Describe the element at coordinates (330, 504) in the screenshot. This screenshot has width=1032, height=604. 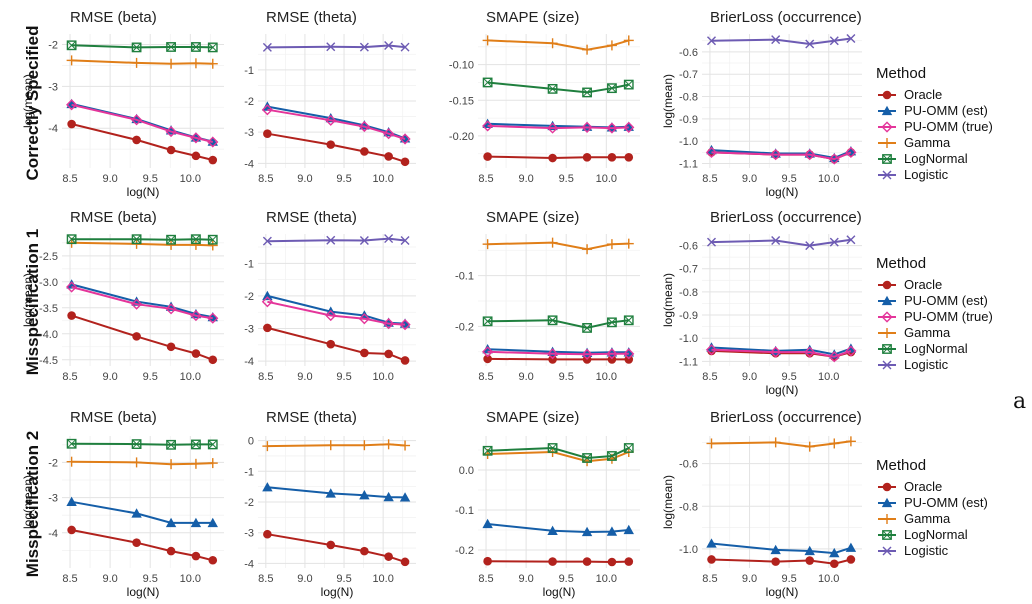
I see `chart-panel: RMSE (theta) 8.5 9.0 9.5 10.0 -4 -3 -2 -1 0 log(N)` at that location.